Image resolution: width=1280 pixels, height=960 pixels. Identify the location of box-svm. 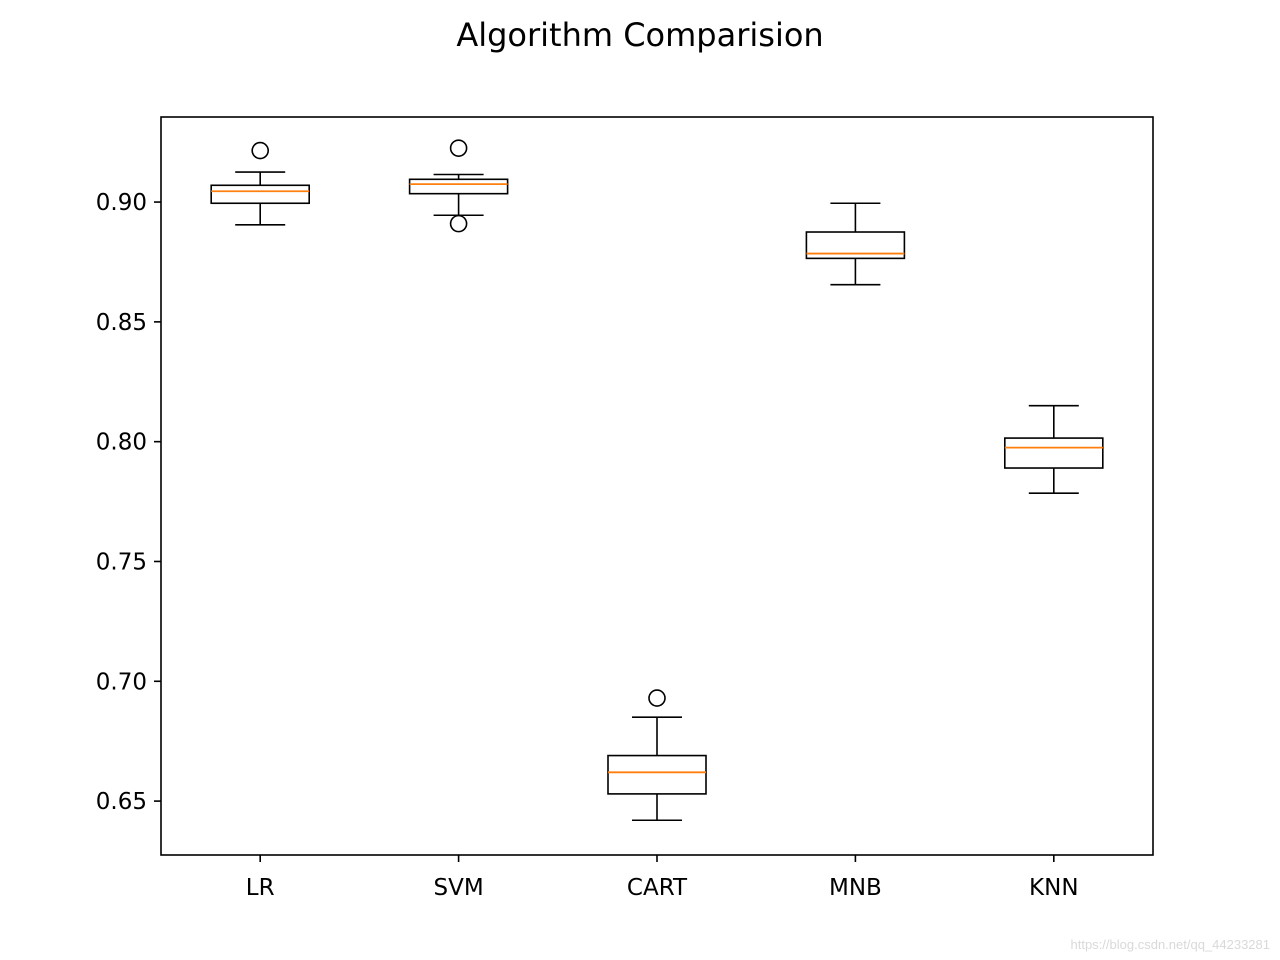
(458, 186).